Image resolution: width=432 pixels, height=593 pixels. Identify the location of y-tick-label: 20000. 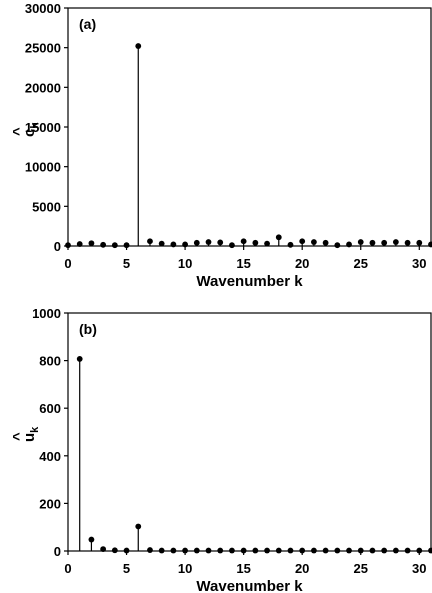
(43, 87).